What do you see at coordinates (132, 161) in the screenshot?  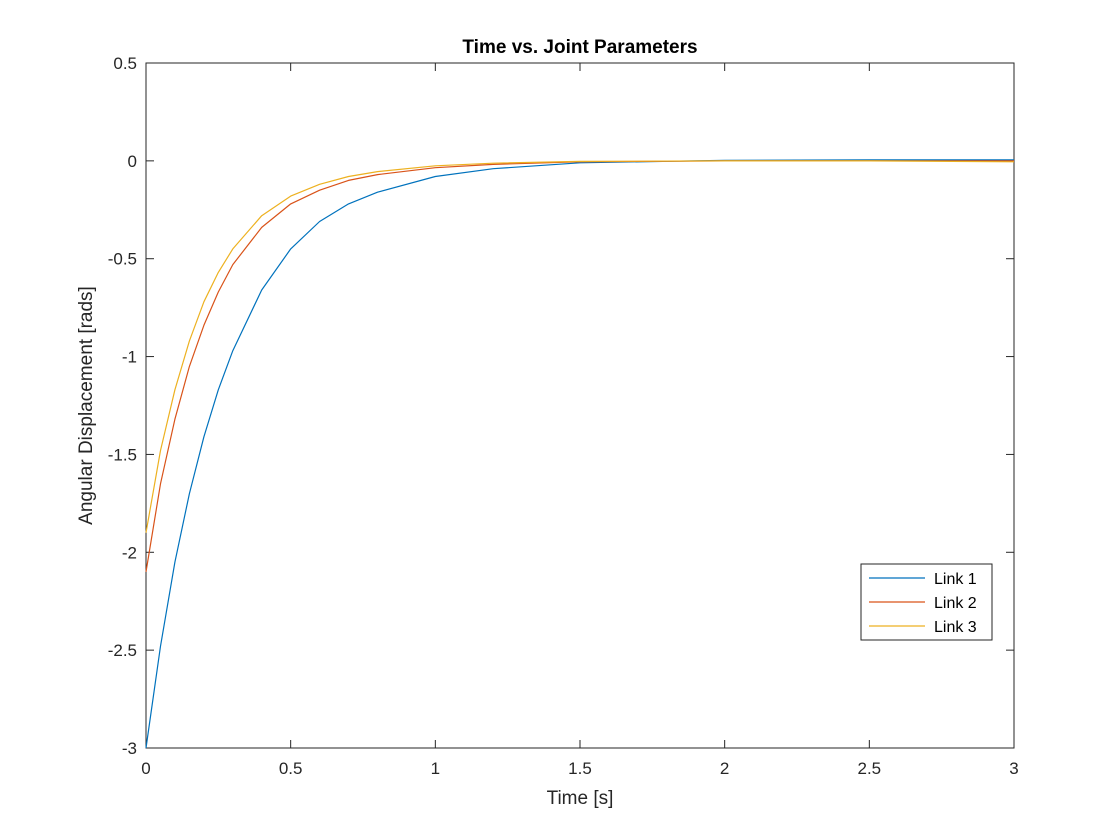 I see `y-tick-label: 0` at bounding box center [132, 161].